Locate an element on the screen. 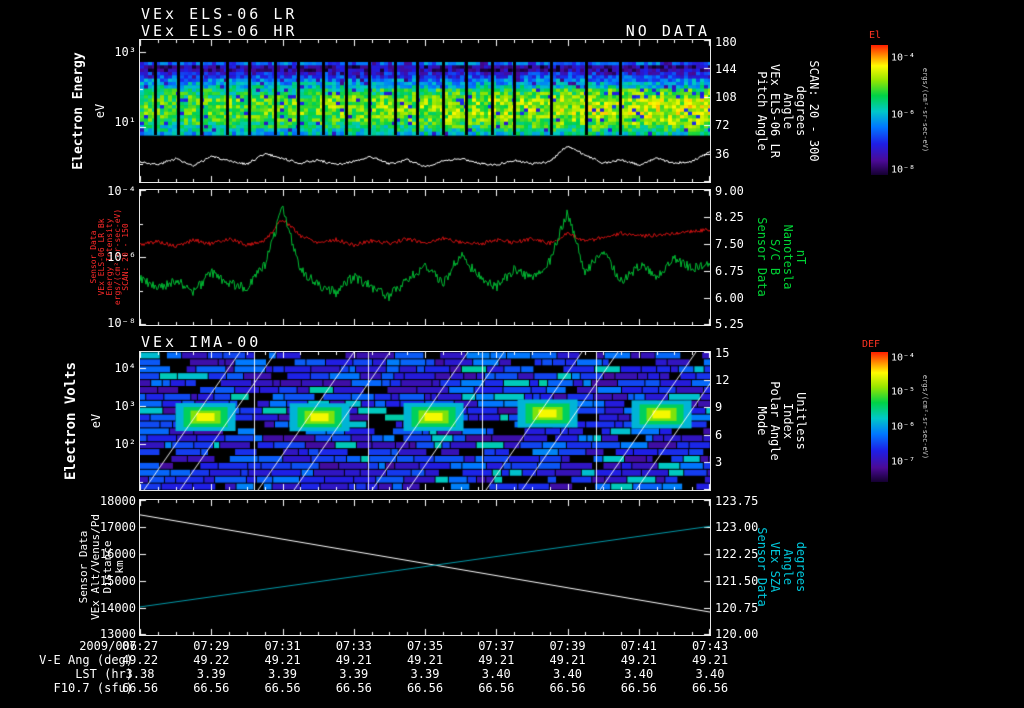 The width and height of the screenshot is (1024, 708). panel3-right-label-1: Polar Angle is located at coordinates (775, 421).